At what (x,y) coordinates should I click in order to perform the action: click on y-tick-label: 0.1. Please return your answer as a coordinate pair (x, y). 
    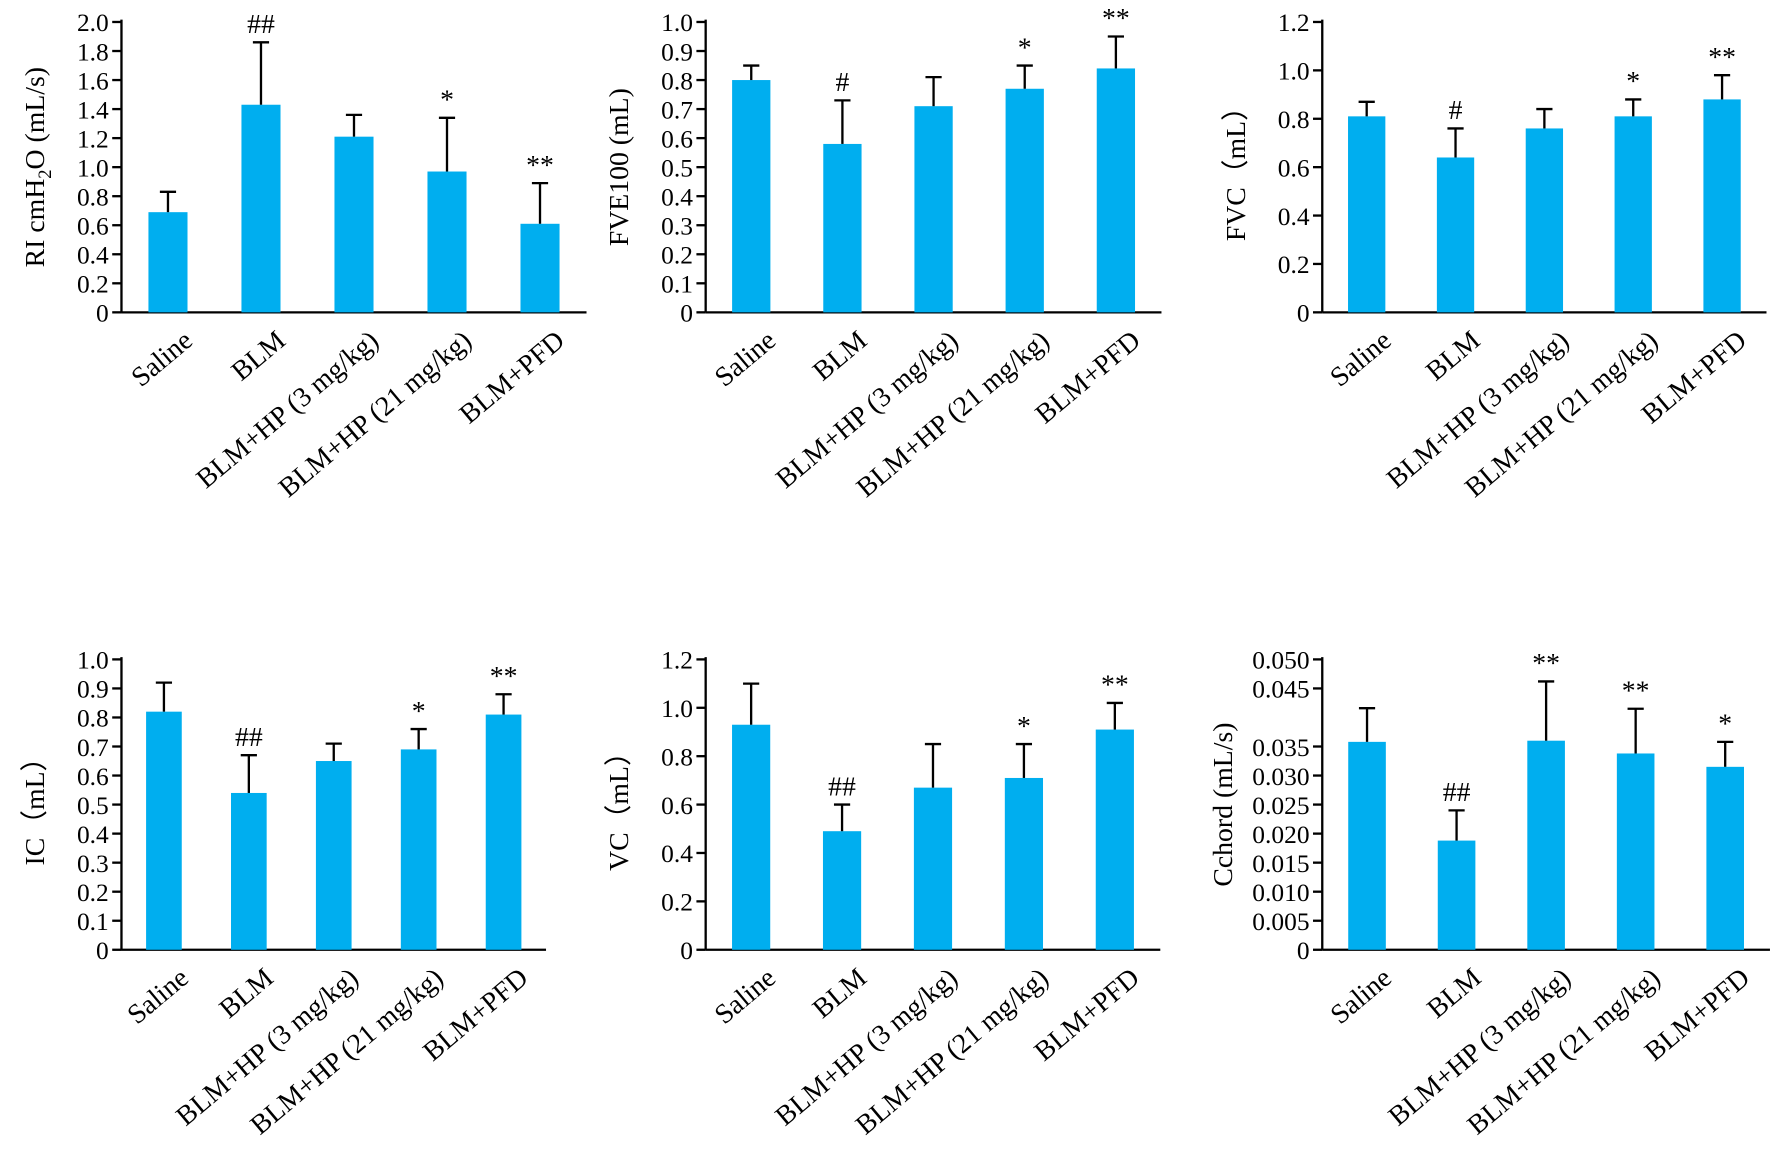
    Looking at the image, I should click on (677, 284).